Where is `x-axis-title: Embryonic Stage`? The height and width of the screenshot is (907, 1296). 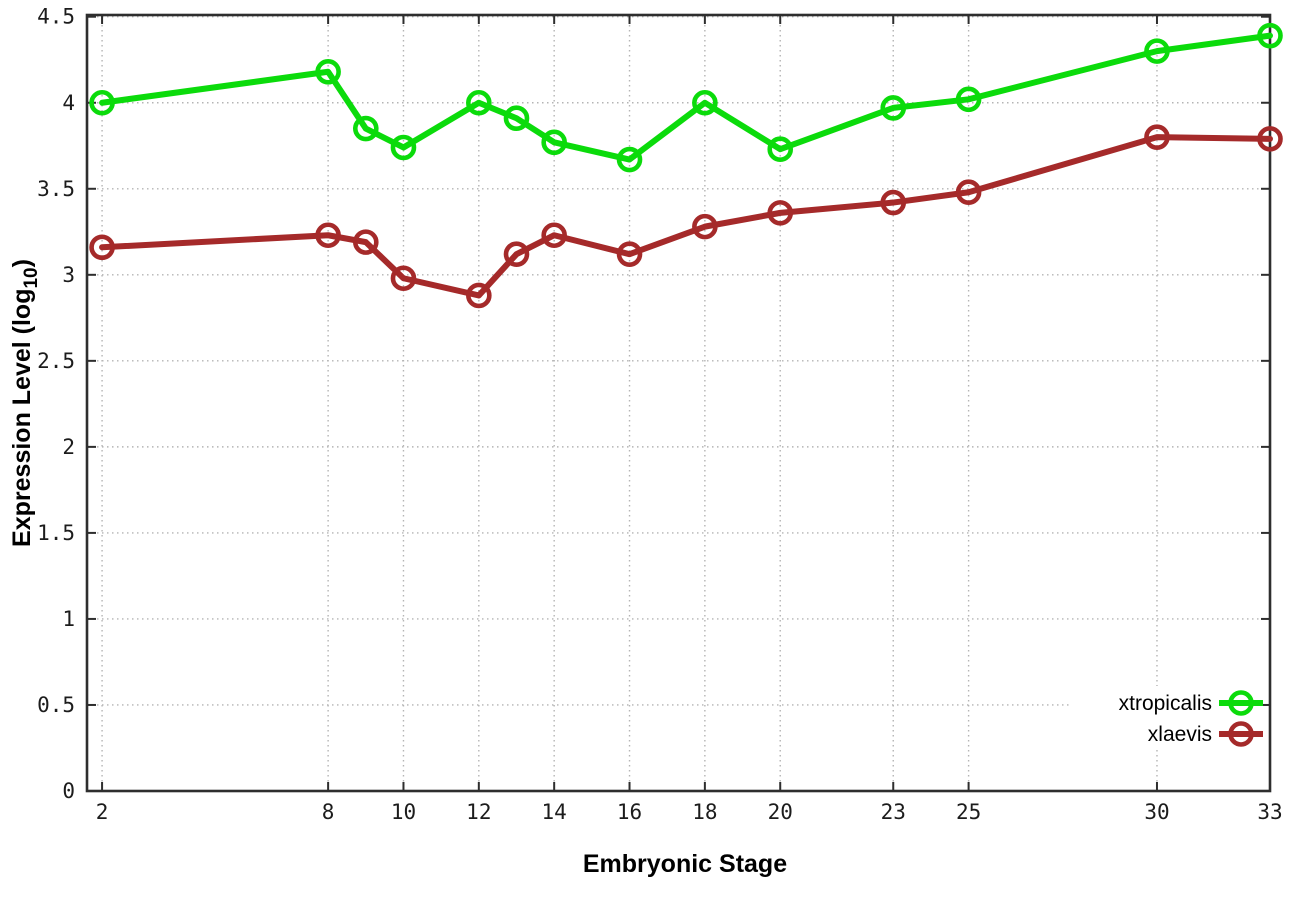 x-axis-title: Embryonic Stage is located at coordinates (685, 864).